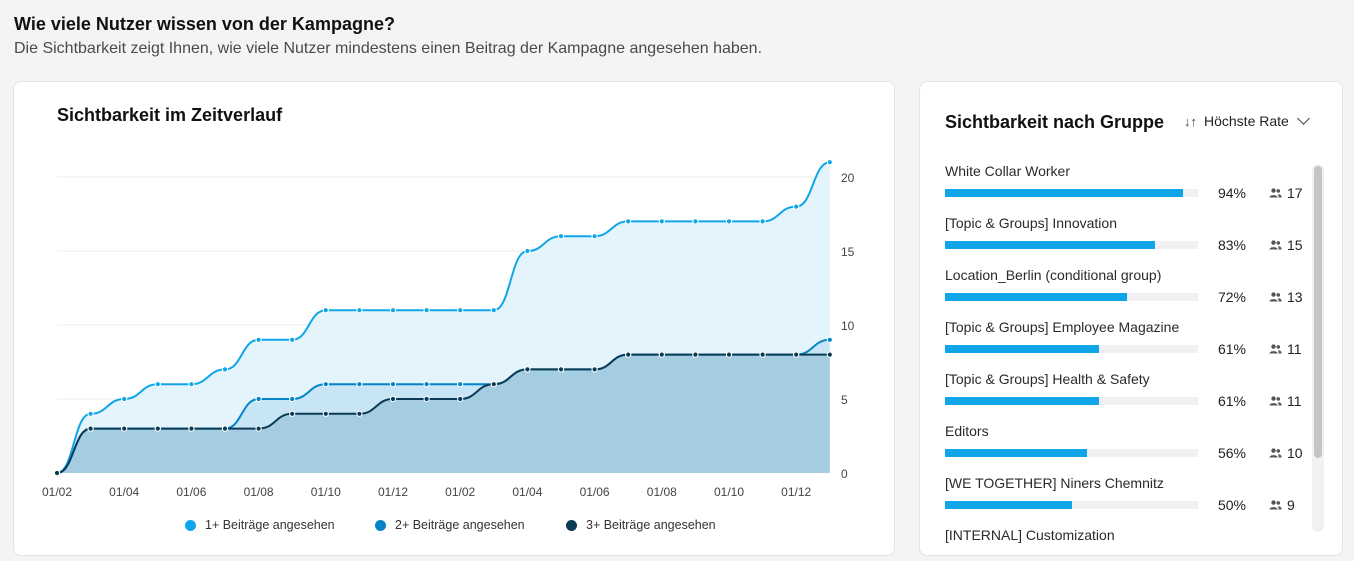 The image size is (1354, 561). I want to click on group-row: White Collar Worker 94% 17, so click(1125, 189).